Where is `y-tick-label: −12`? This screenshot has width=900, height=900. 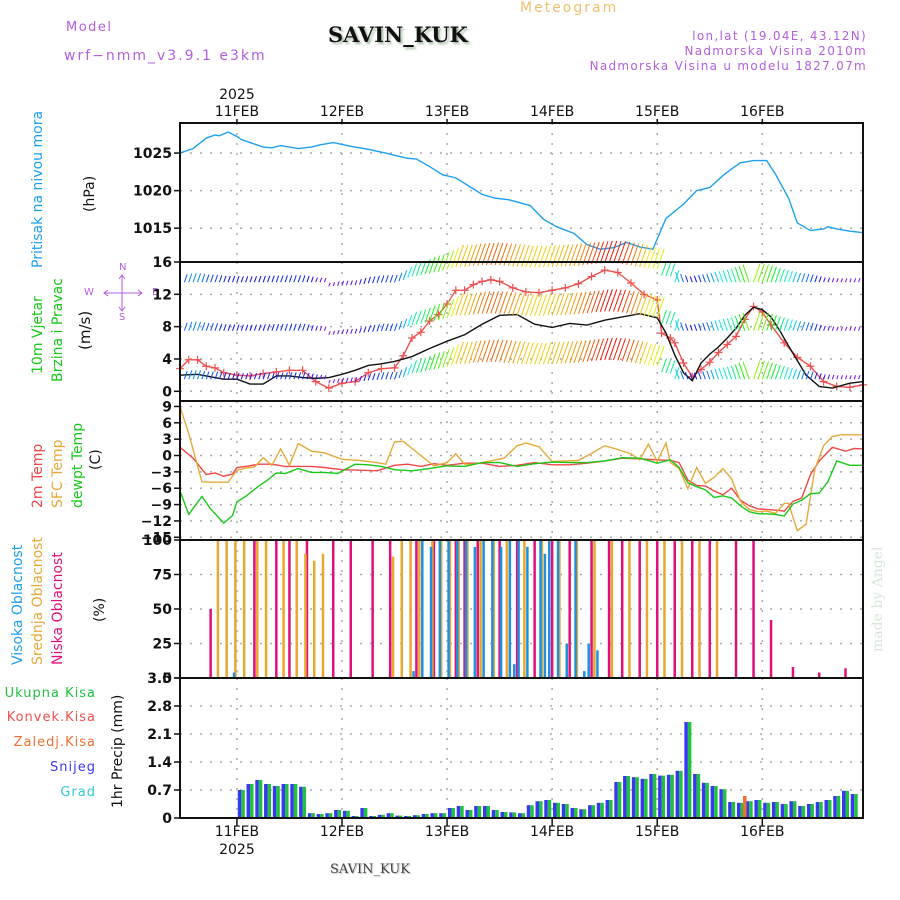 y-tick-label: −12 is located at coordinates (156, 522).